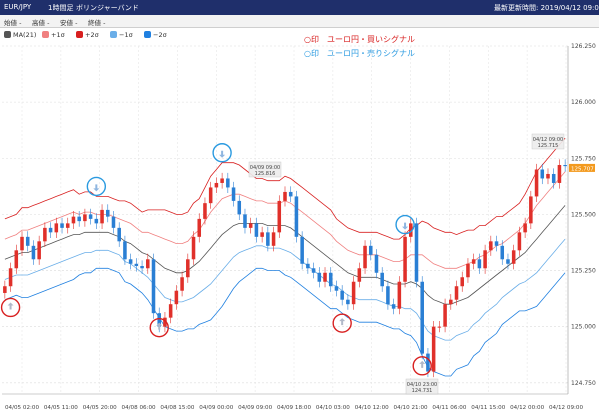 The width and height of the screenshot is (599, 413). I want to click on indicator-label: ボリンジャーバンド, so click(107, 8).